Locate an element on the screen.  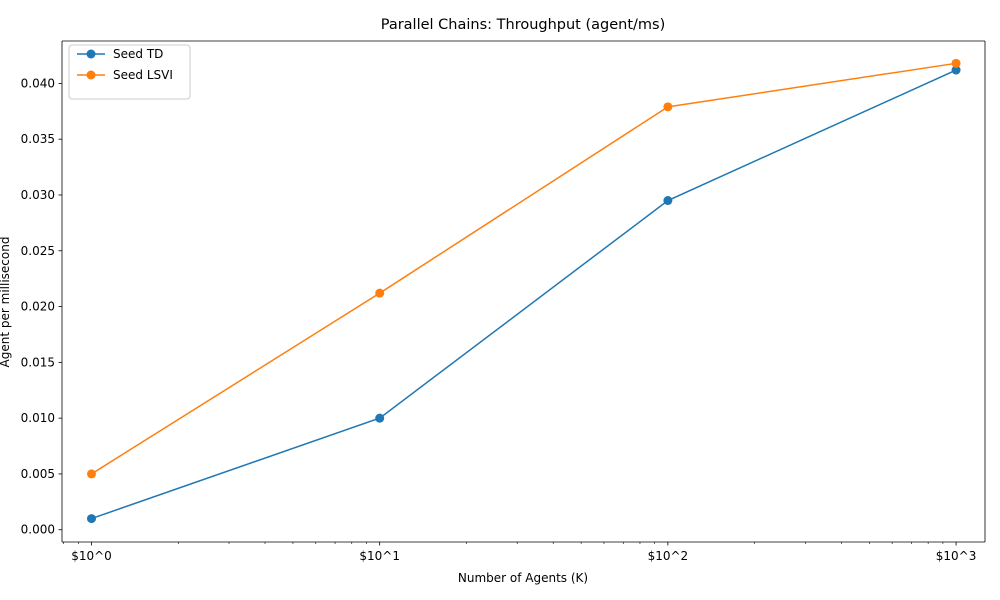
y-tick-label: 0.015 is located at coordinates (38, 362).